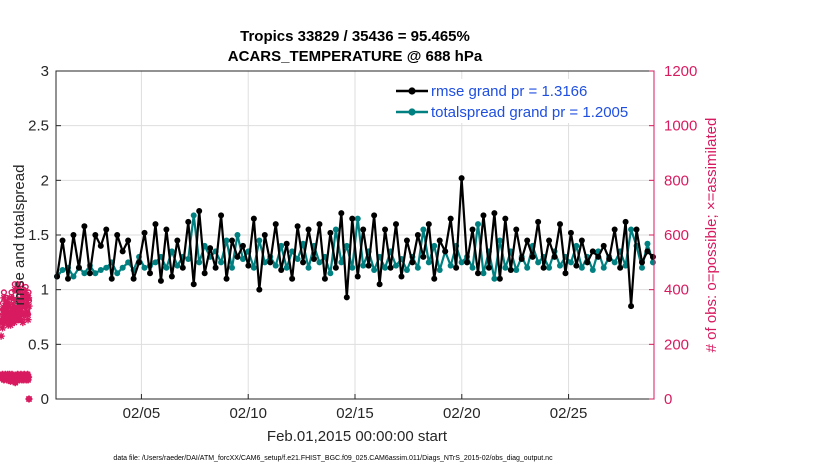 This screenshot has width=830, height=470. Describe the element at coordinates (676, 290) in the screenshot. I see `y-right-tick-label: 400` at that location.